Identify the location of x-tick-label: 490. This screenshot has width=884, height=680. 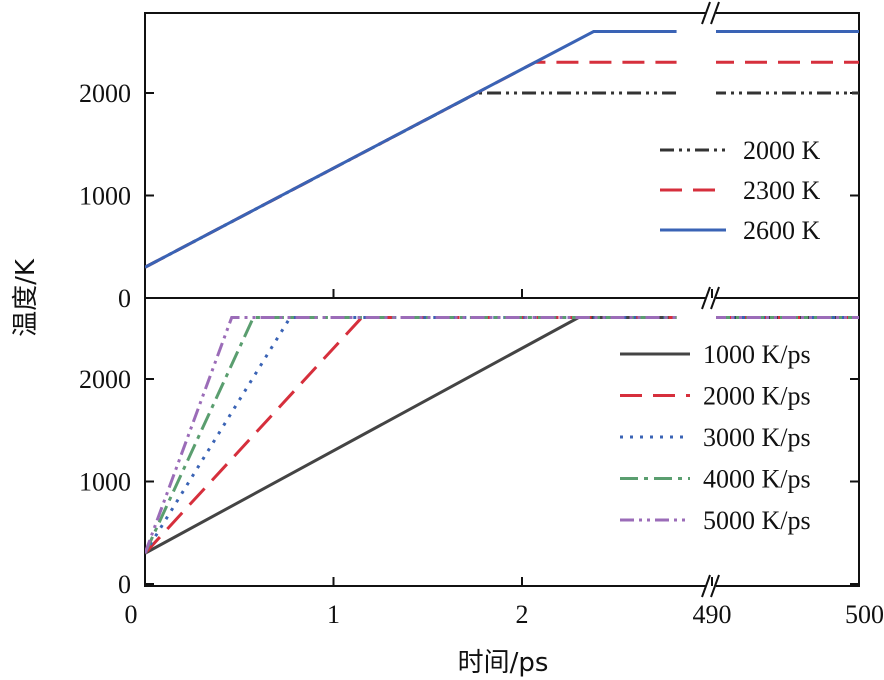
(712, 614).